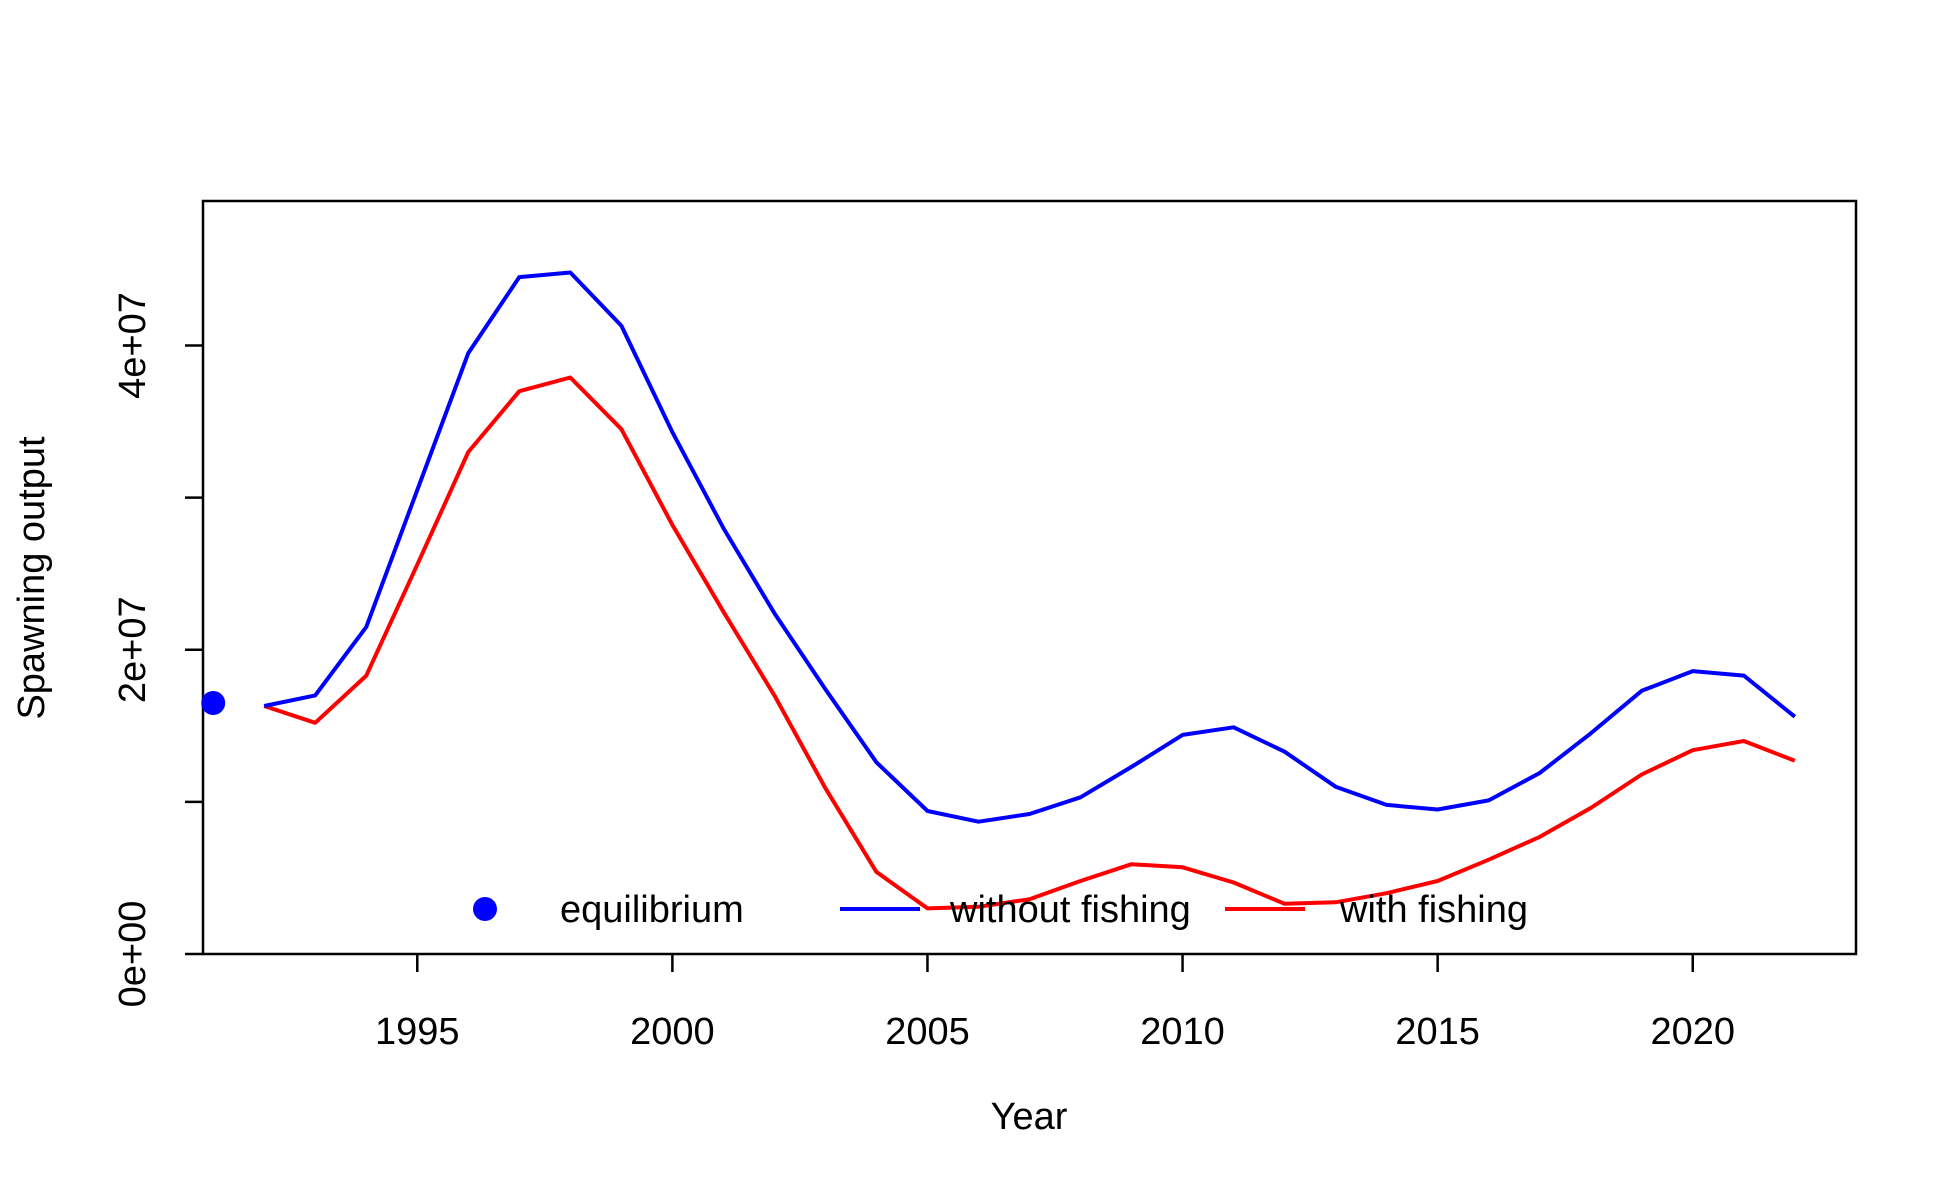 The image size is (1950, 1200). Describe the element at coordinates (652, 910) in the screenshot. I see `legend-label: equilibrium` at that location.